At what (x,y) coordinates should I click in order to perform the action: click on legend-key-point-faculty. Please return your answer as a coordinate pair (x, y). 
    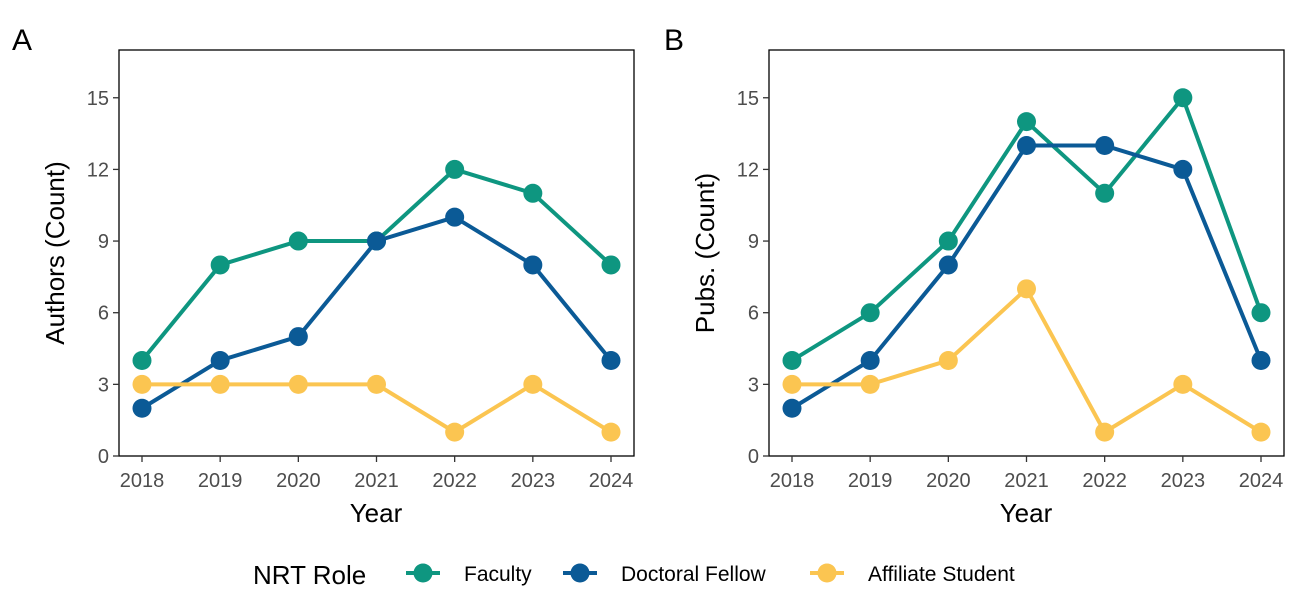
    Looking at the image, I should click on (423, 573).